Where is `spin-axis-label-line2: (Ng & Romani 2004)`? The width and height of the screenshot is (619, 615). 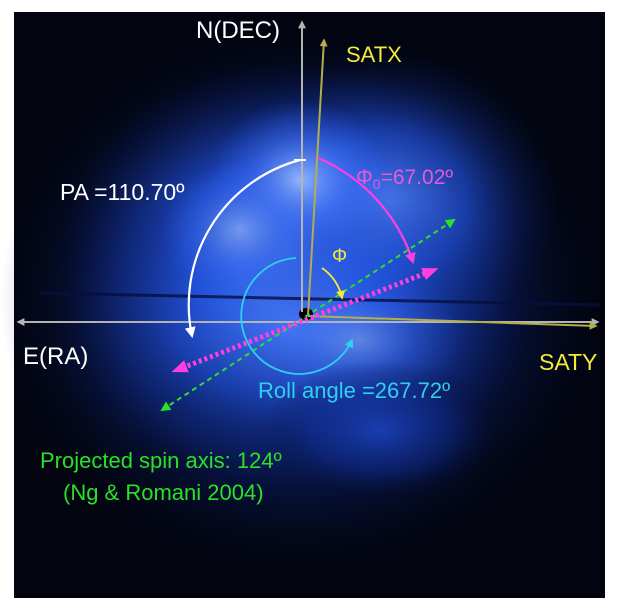
spin-axis-label-line2: (Ng & Romani 2004) is located at coordinates (163, 492).